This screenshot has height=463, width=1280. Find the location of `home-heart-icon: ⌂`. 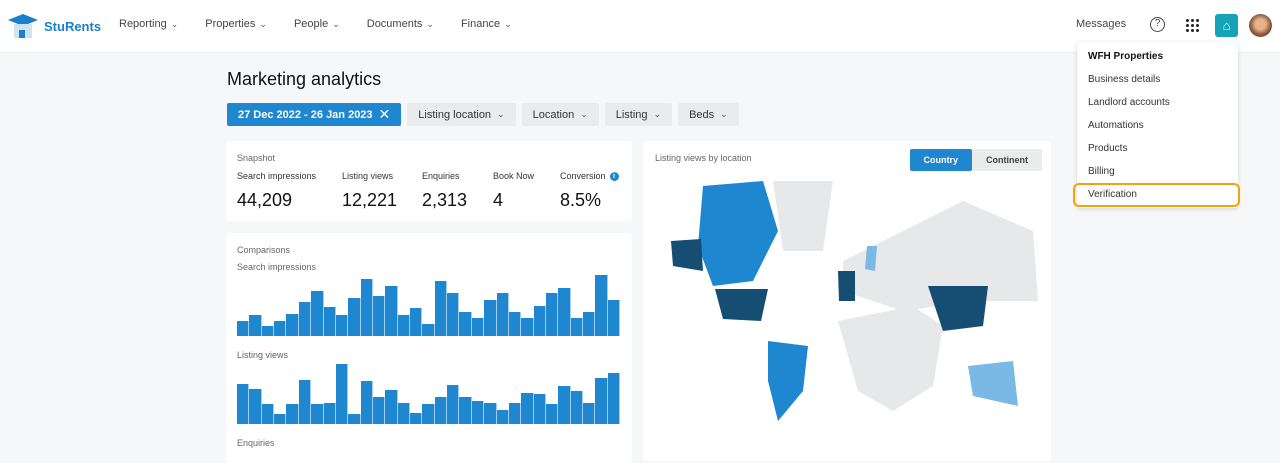

home-heart-icon: ⌂ is located at coordinates (1226, 25).